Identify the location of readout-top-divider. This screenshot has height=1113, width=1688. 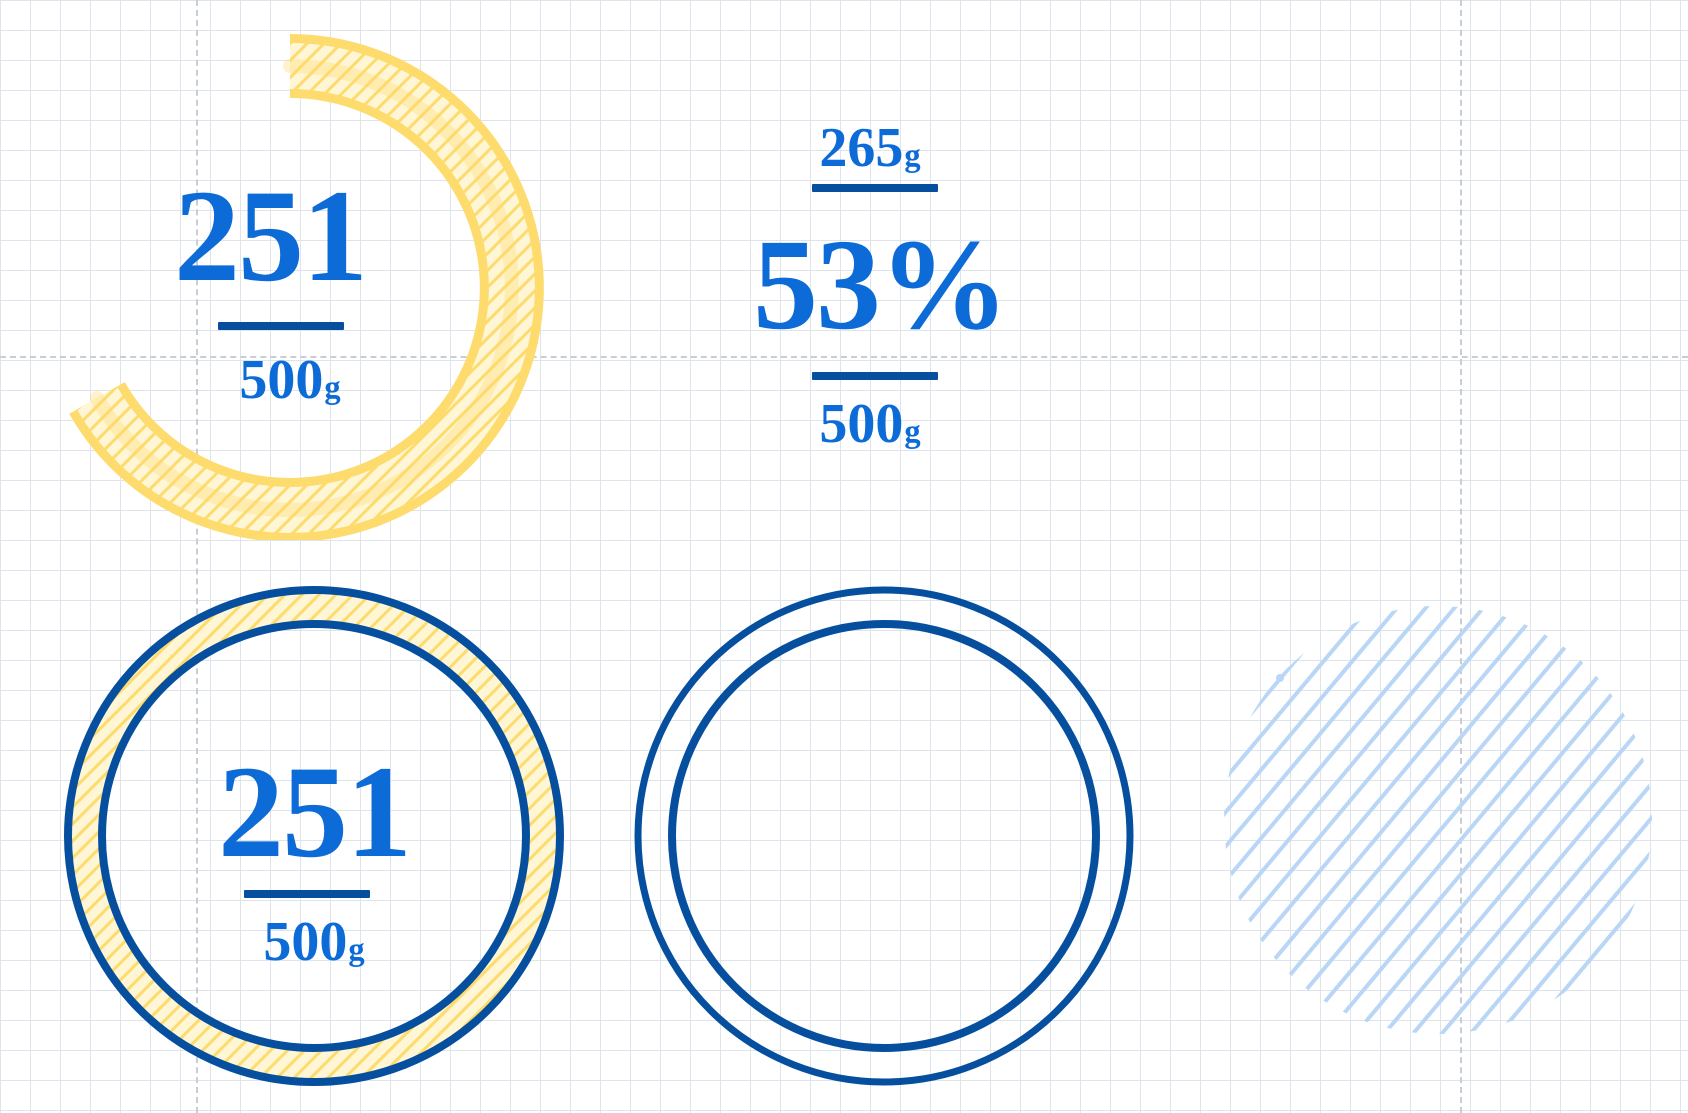
(875, 188).